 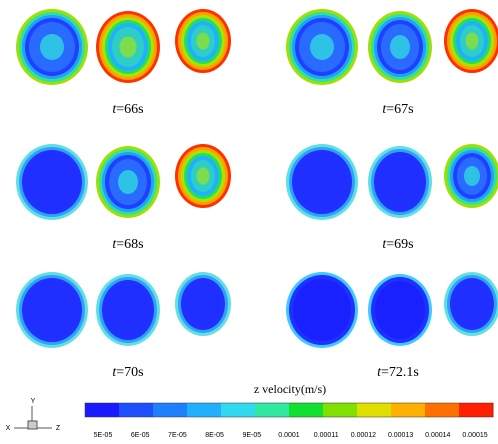 I want to click on colorbar-tick-label: 0.00014, so click(x=437, y=435).